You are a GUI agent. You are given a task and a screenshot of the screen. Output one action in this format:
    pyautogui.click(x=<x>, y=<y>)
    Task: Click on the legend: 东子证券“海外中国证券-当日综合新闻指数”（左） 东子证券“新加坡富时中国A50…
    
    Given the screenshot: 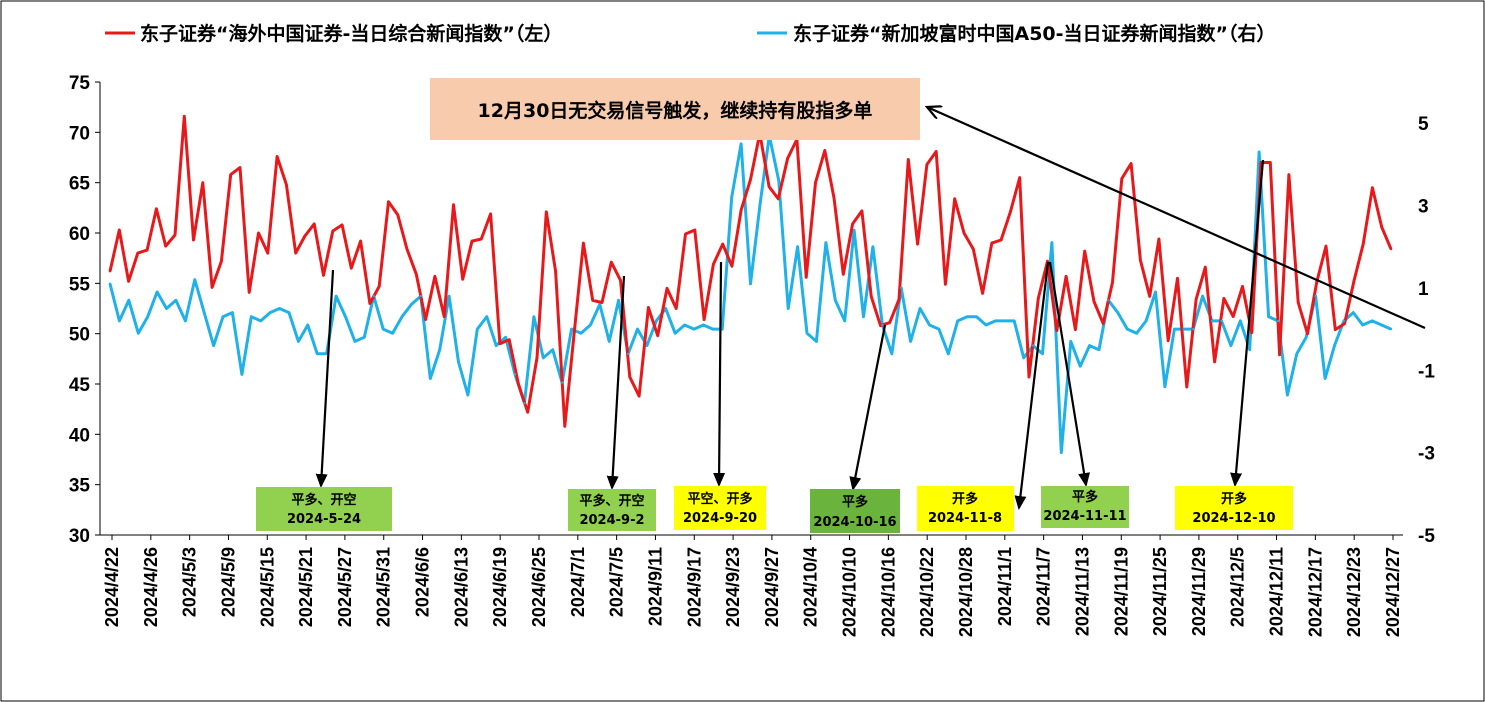 What is the action you would take?
    pyautogui.click(x=690, y=33)
    